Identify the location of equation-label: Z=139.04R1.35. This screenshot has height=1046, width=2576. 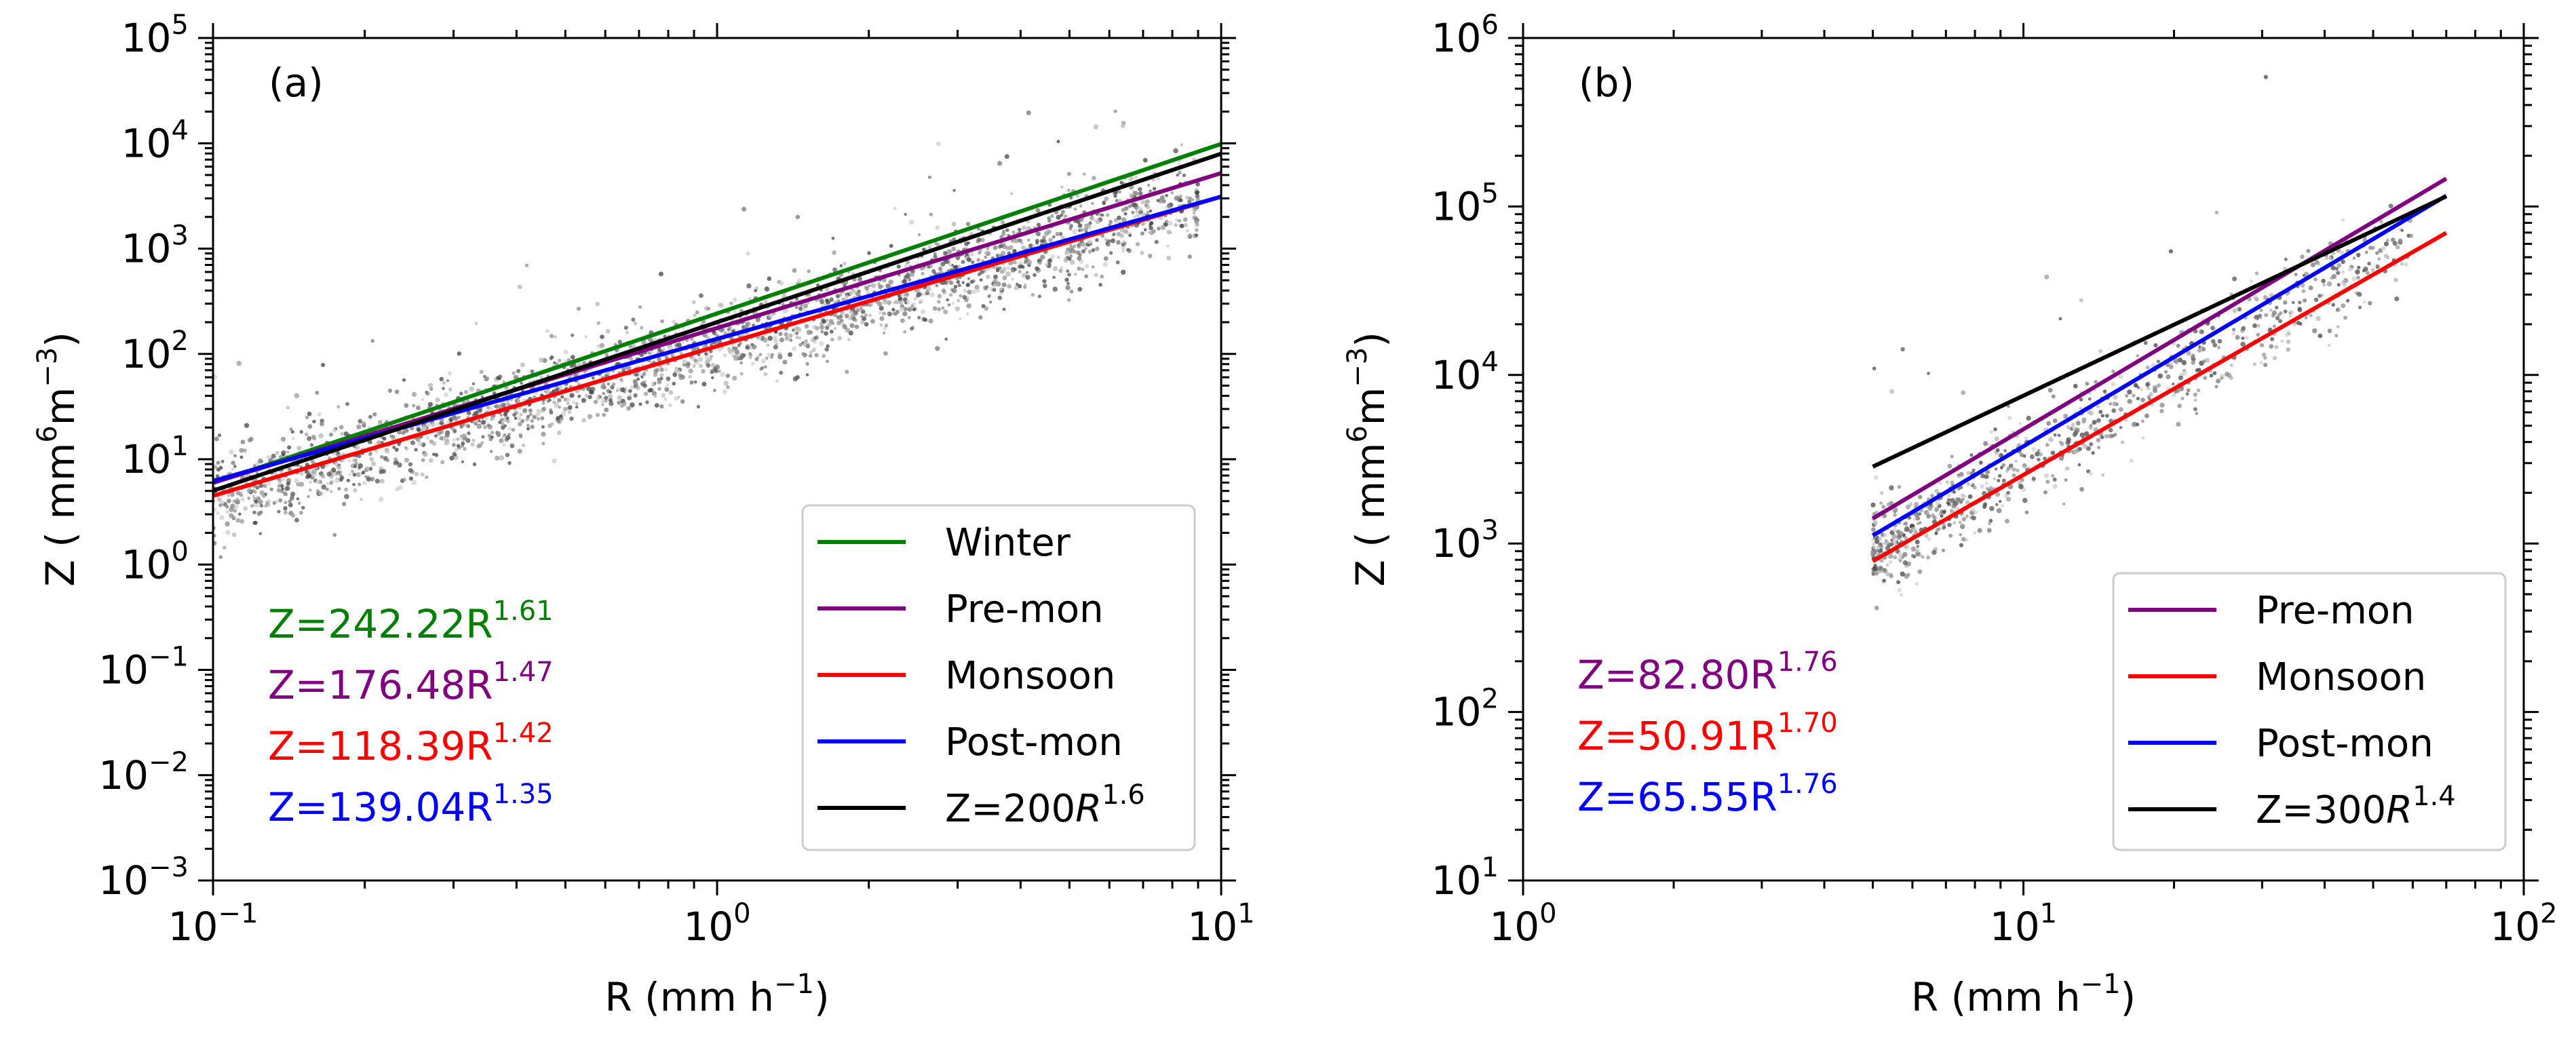
(411, 804).